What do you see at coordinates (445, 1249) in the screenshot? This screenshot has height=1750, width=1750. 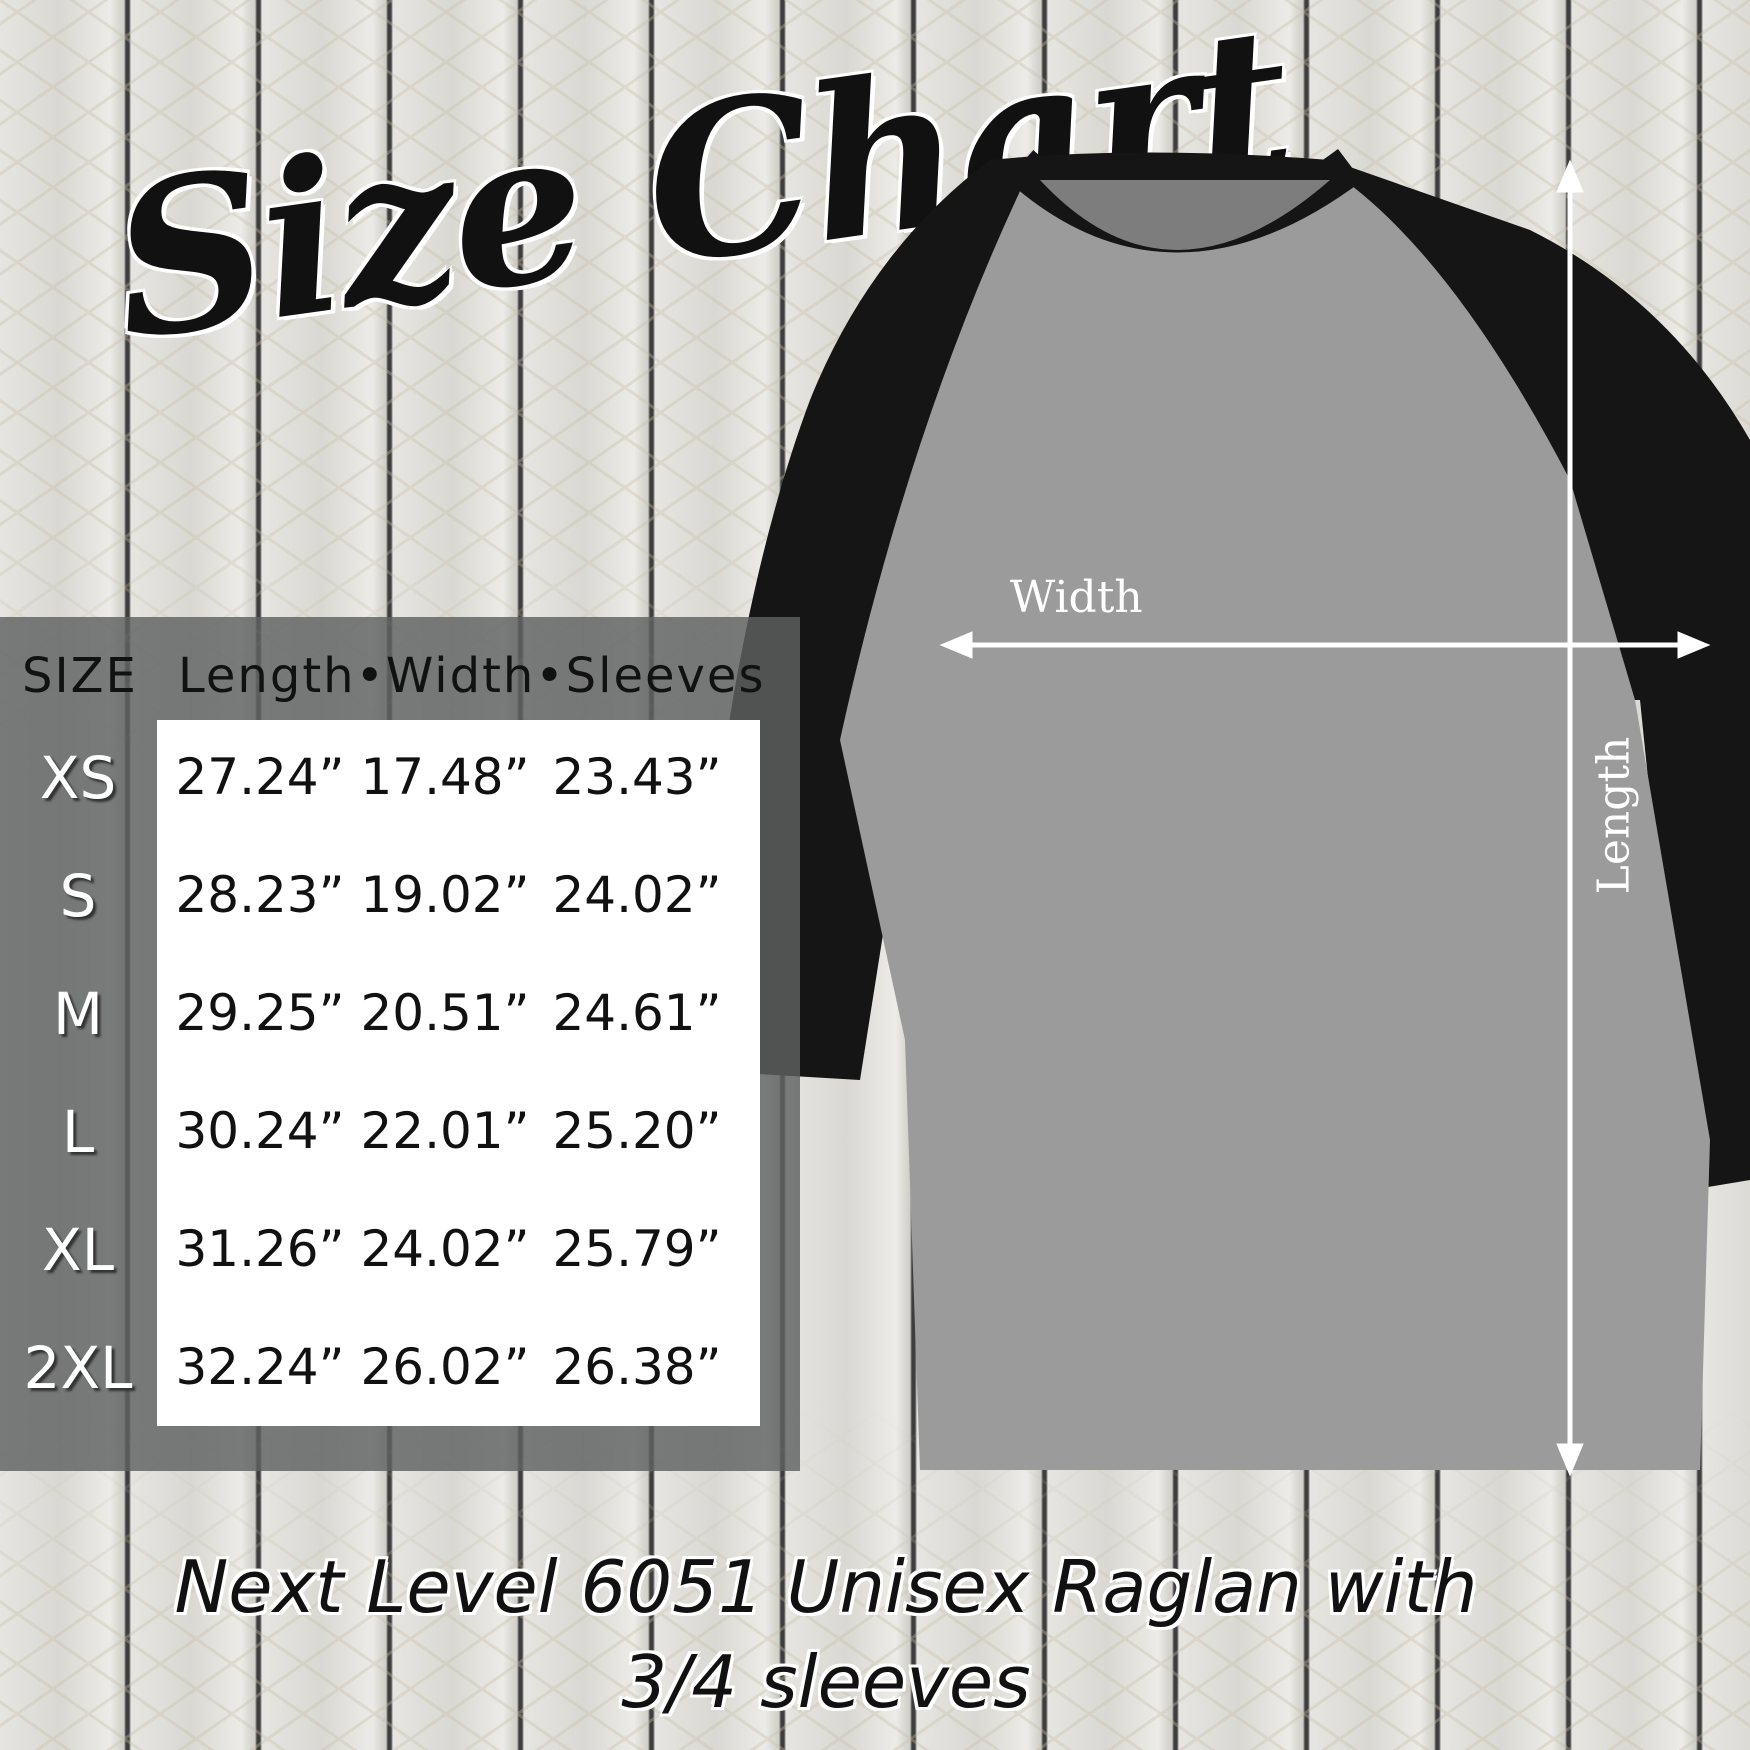 I see `width-value: 24.02”` at bounding box center [445, 1249].